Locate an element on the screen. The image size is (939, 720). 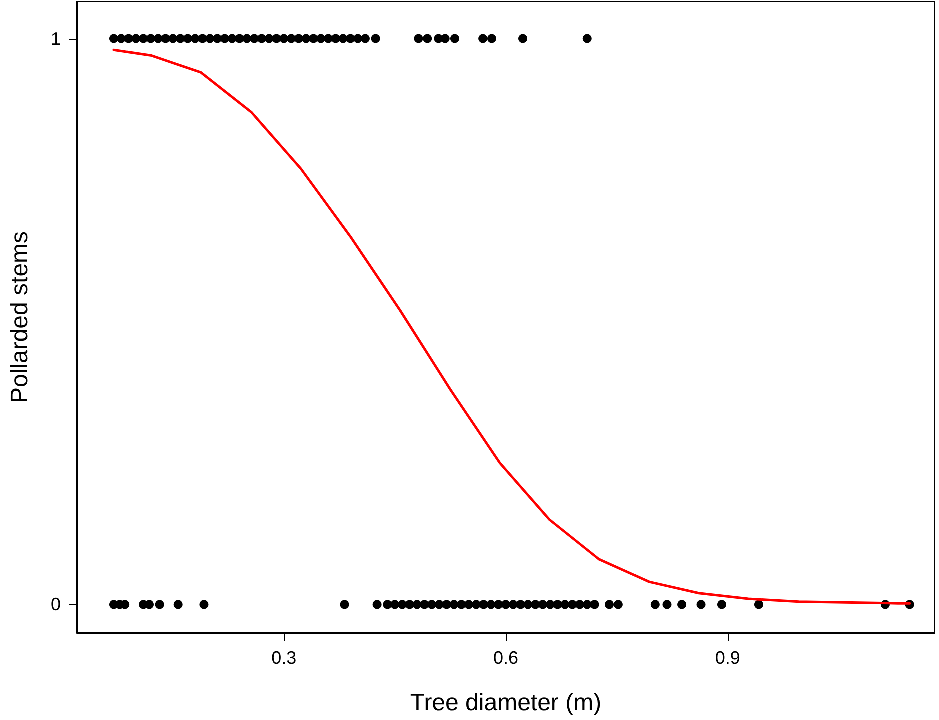
y-tick-label: 0 is located at coordinates (55, 604).